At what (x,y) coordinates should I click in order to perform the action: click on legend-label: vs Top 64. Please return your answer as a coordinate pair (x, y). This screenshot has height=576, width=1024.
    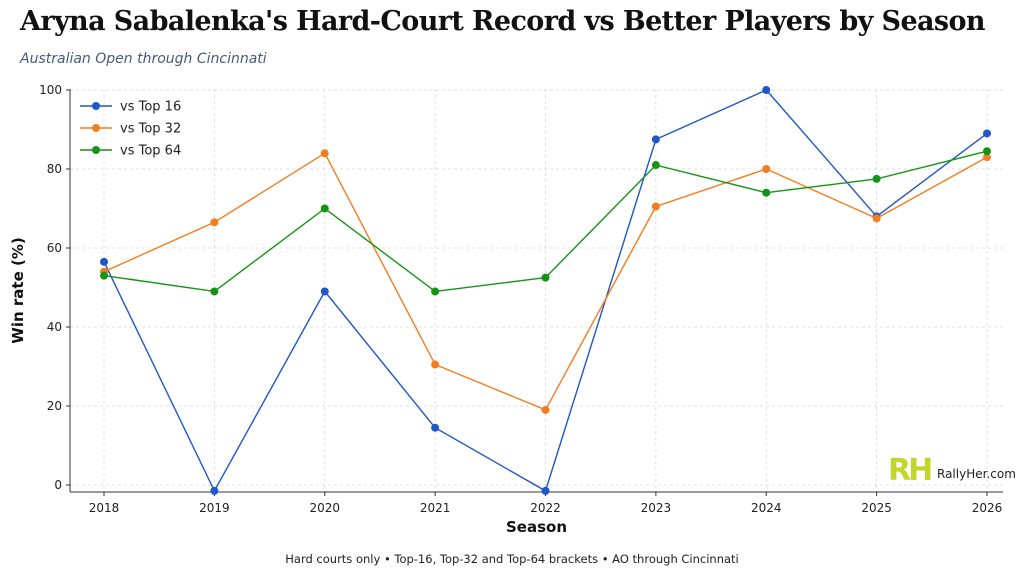
    Looking at the image, I should click on (150, 151).